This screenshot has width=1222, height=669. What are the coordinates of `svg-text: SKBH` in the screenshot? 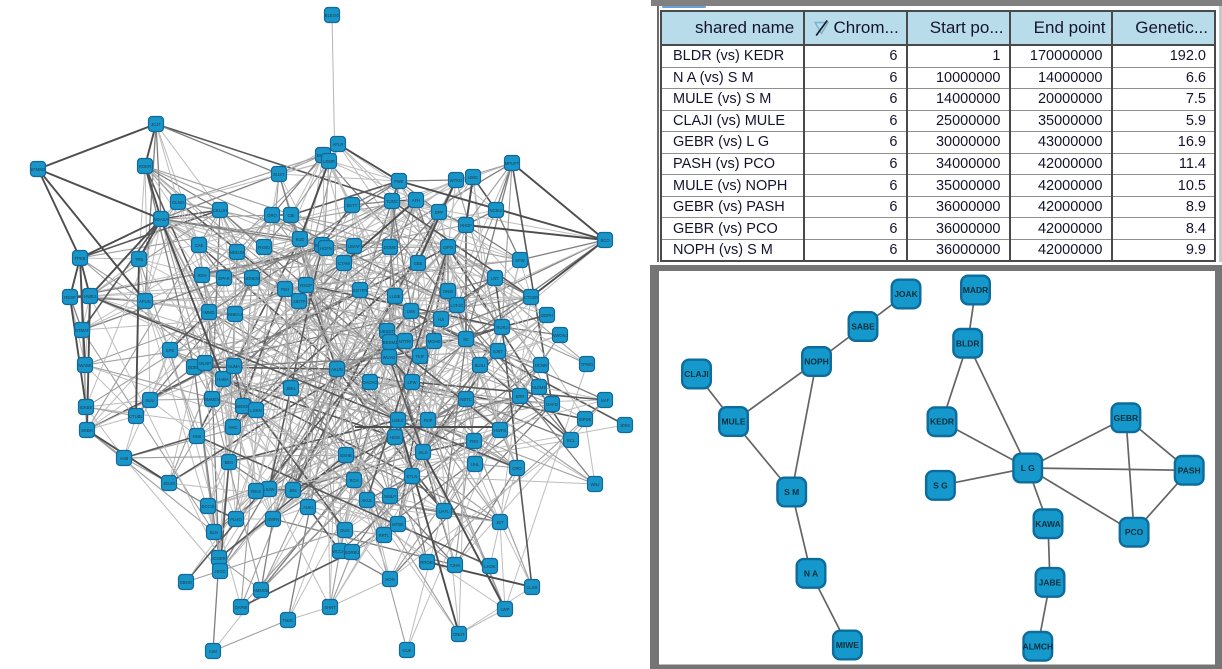 It's located at (86, 430).